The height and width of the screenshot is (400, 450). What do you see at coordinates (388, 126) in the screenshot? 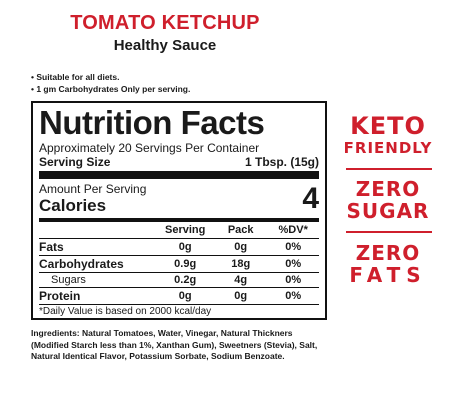
I see `badge-line: KETO` at bounding box center [388, 126].